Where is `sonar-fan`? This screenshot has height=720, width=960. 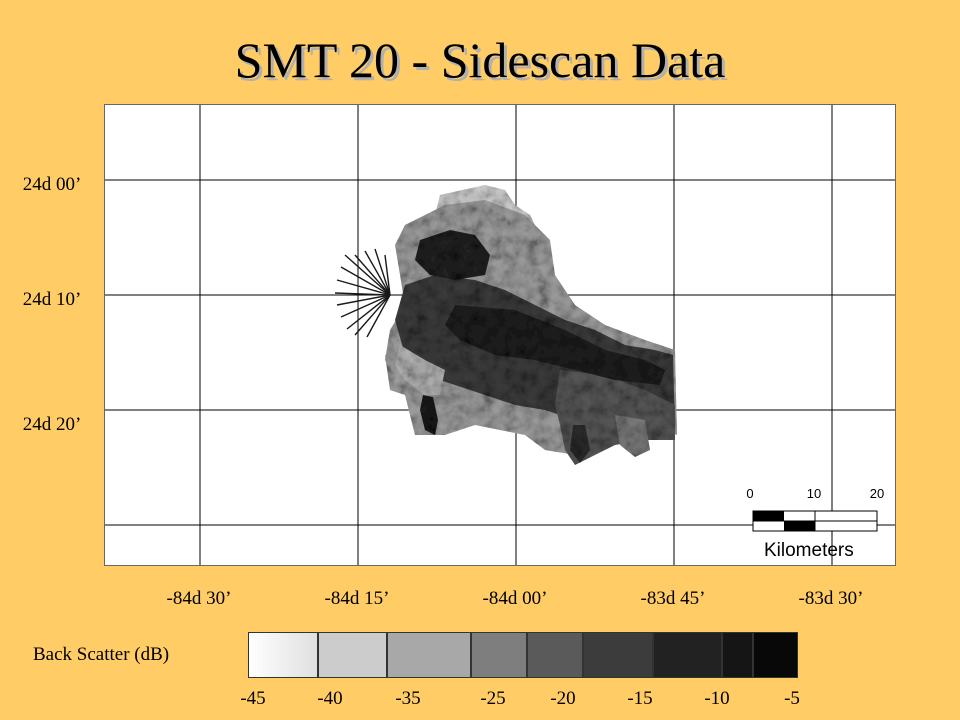
sonar-fan is located at coordinates (362, 293).